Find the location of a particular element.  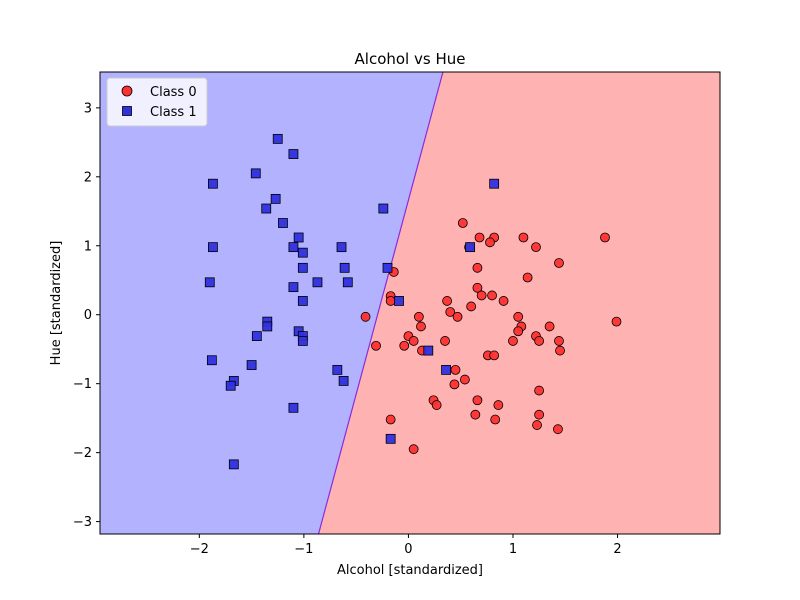

x-axis-label: Alcohol [standardized] is located at coordinates (410, 570).